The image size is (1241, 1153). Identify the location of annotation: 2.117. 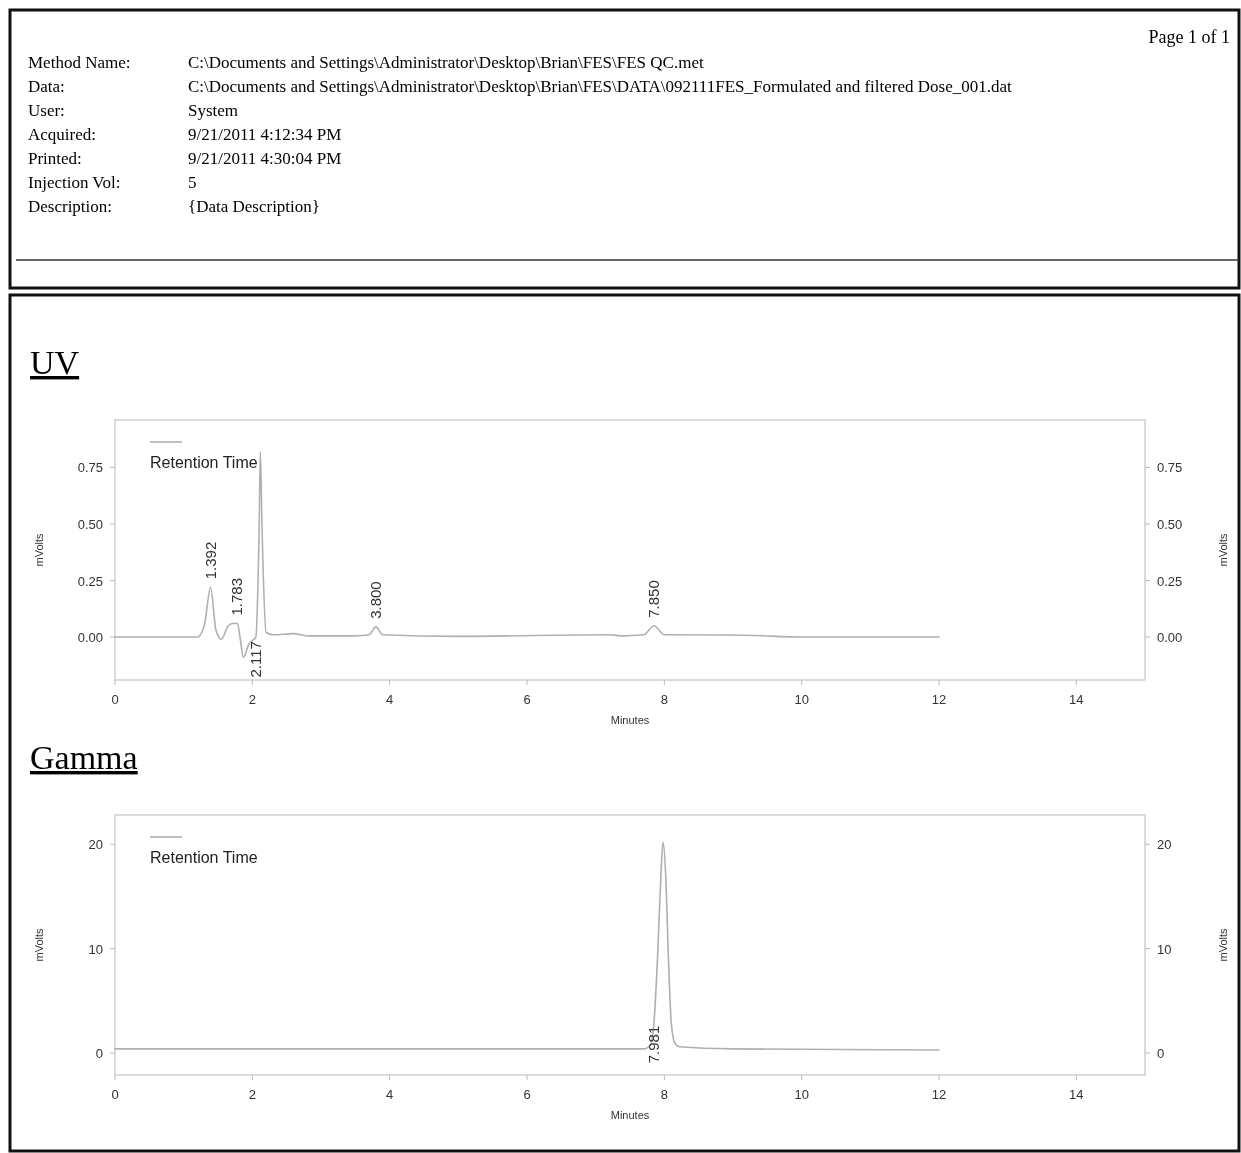
(255, 659).